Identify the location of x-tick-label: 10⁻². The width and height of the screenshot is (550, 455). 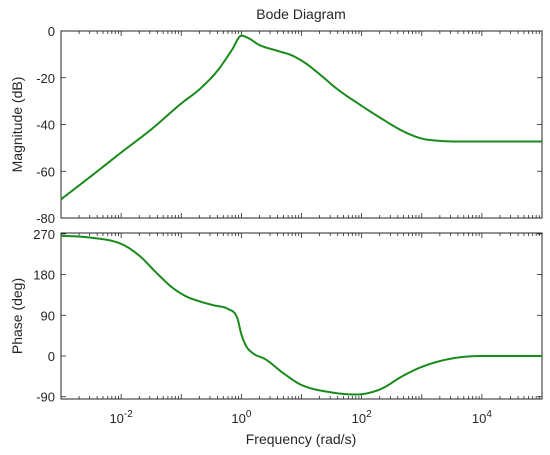
(121, 417).